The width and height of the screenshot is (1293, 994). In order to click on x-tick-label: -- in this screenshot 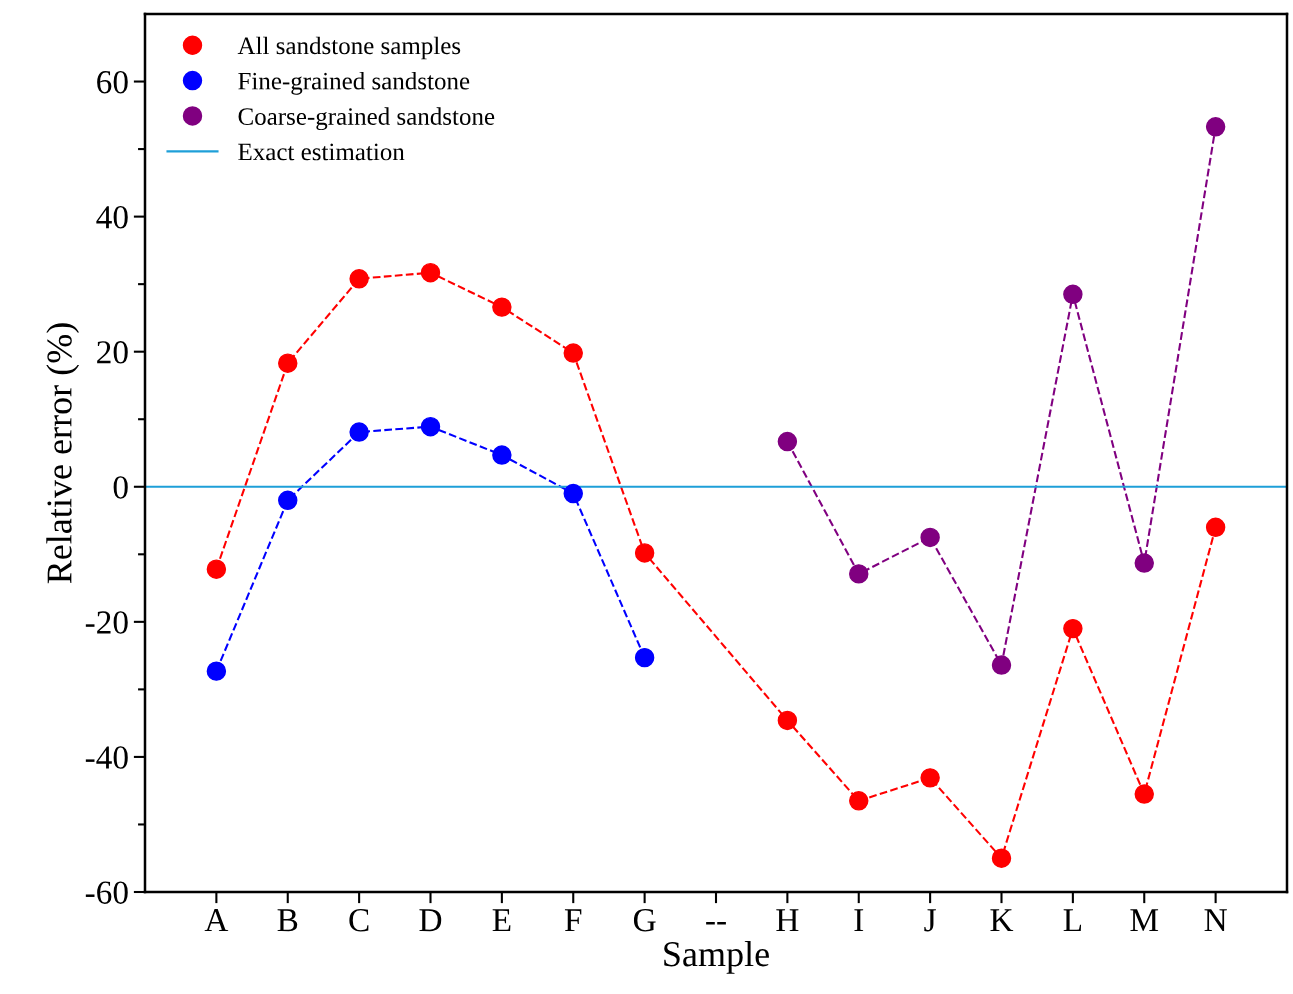, I will do `click(716, 923)`.